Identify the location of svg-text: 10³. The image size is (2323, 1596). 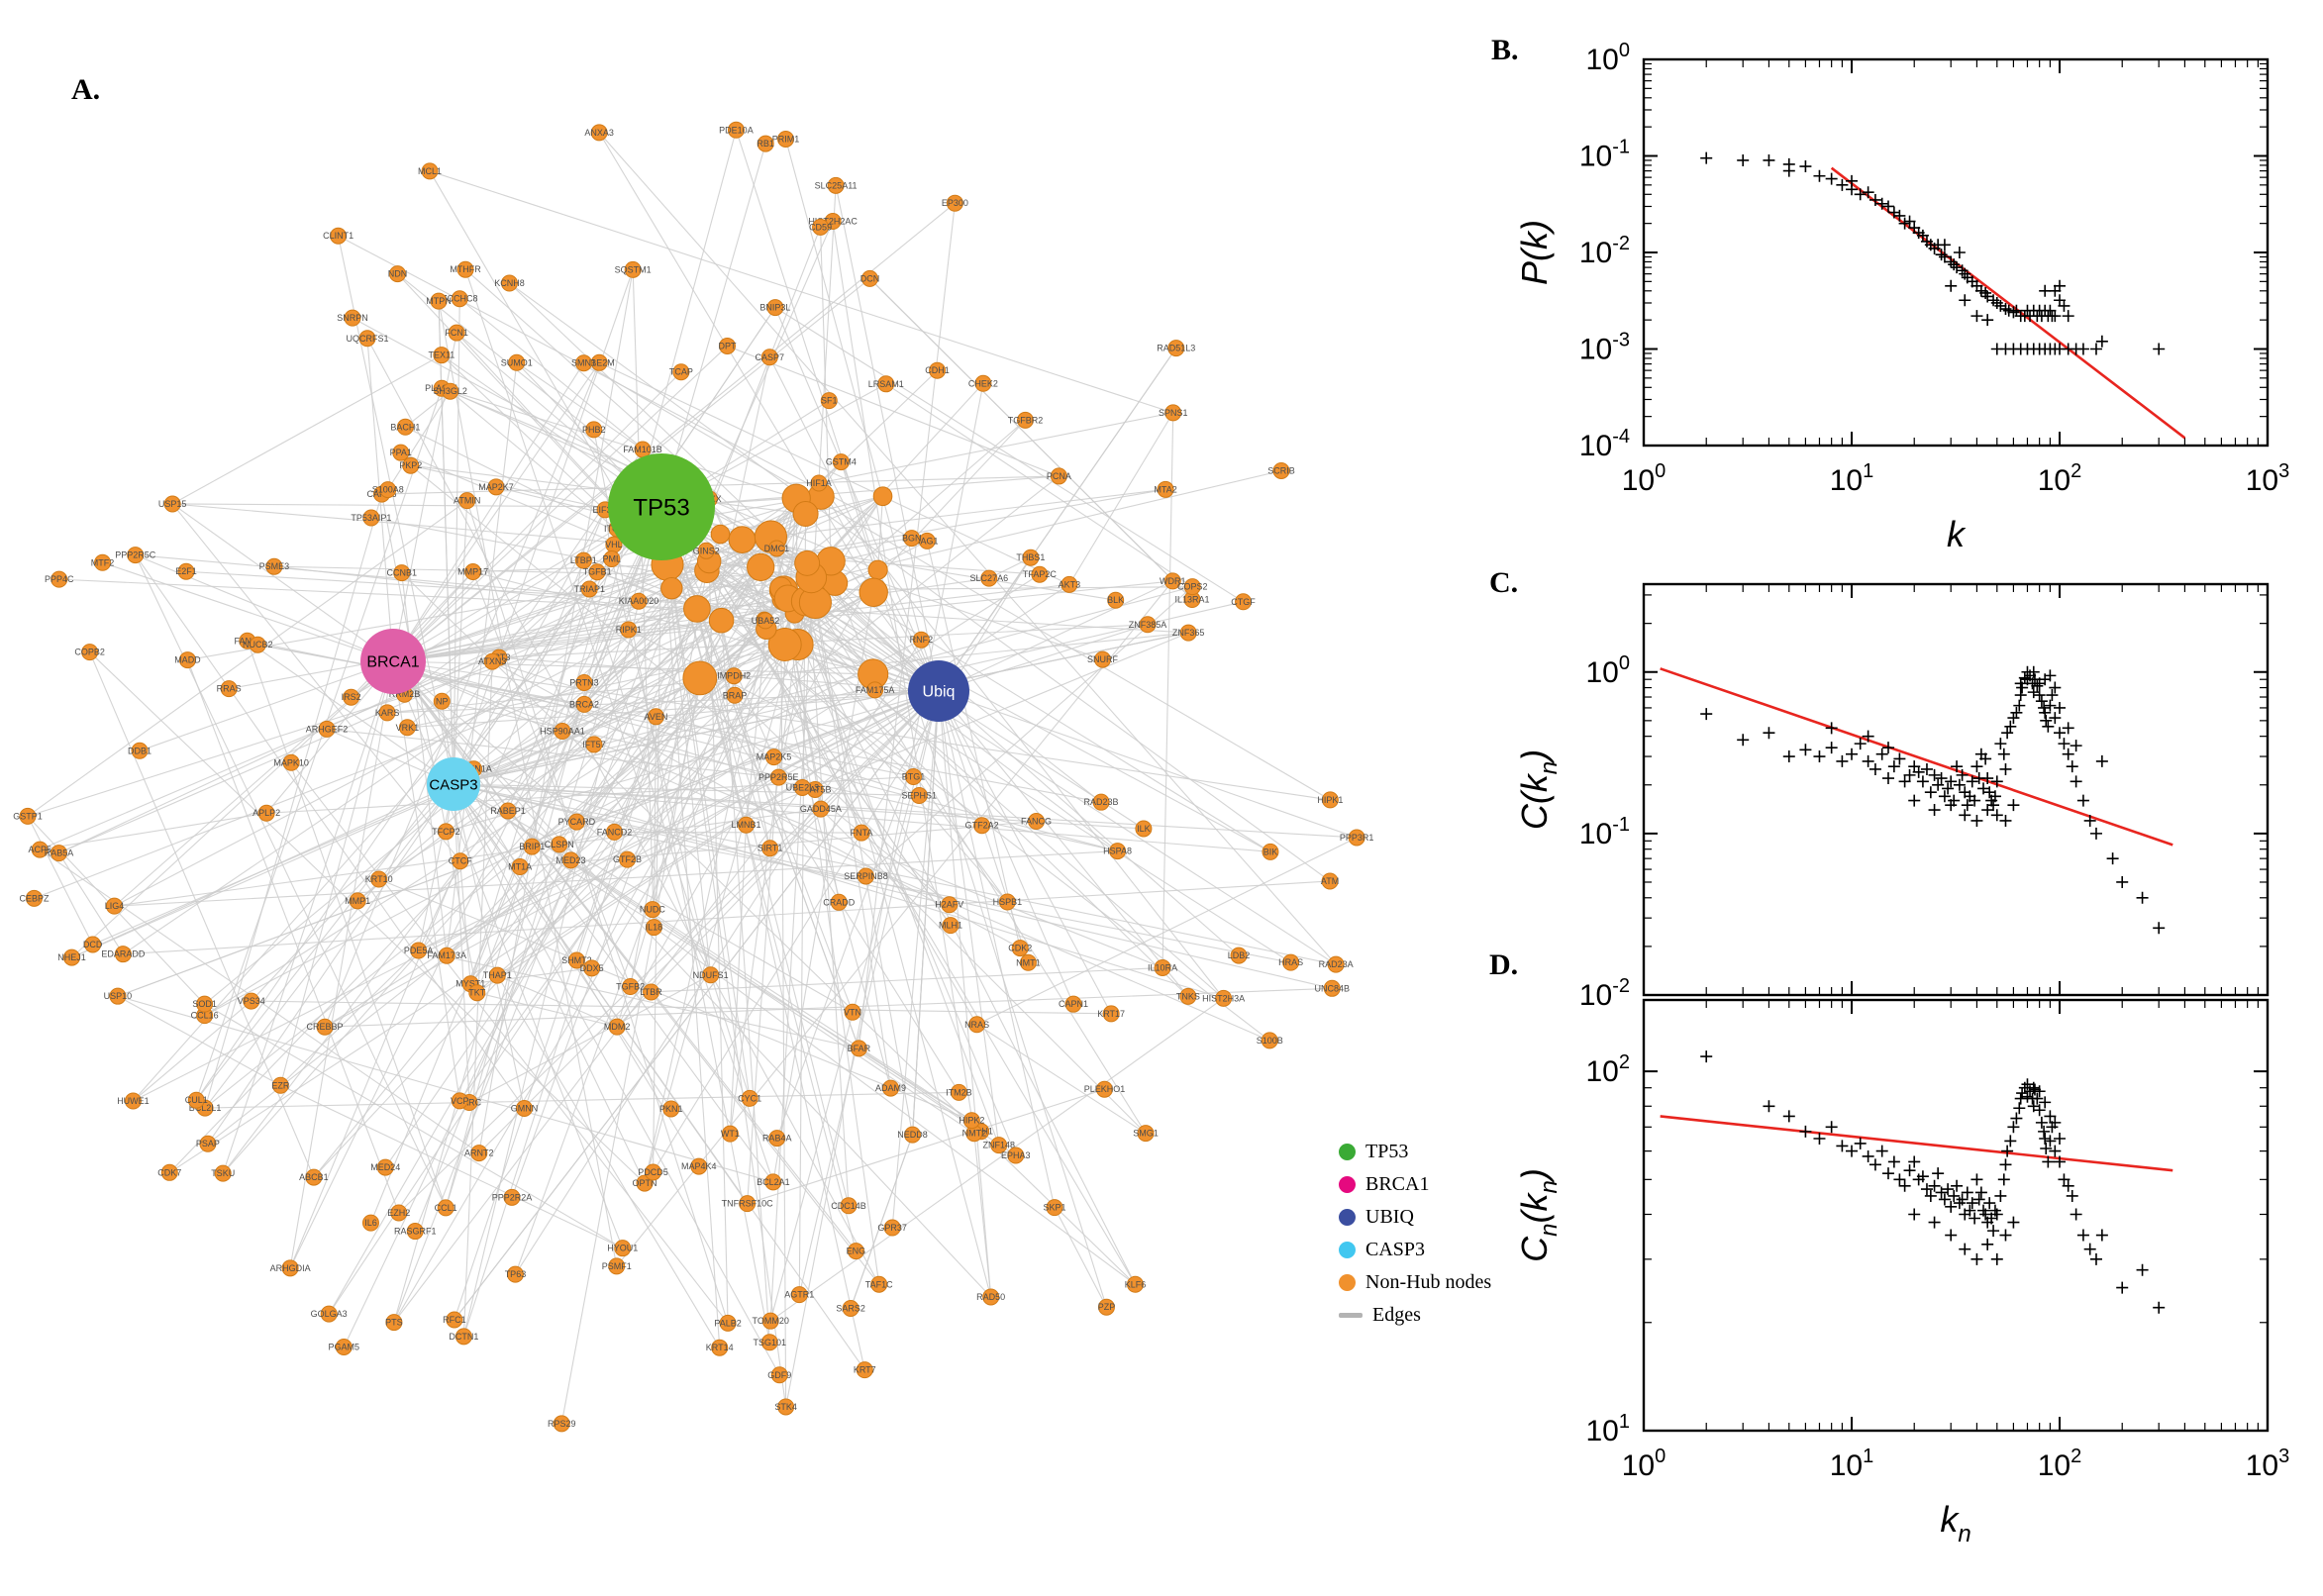
(2268, 1464).